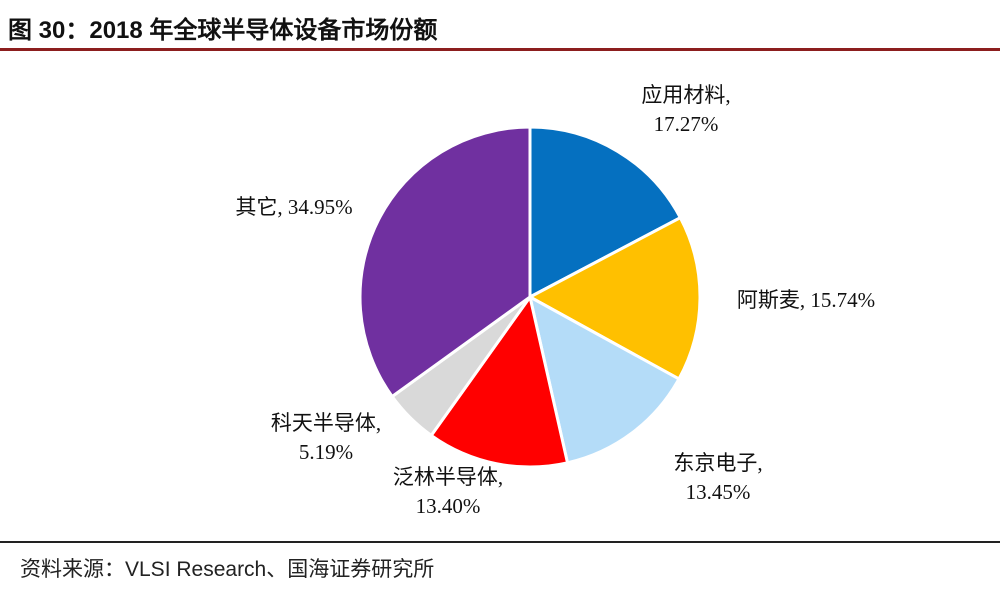 This screenshot has height=604, width=1000. Describe the element at coordinates (223, 30) in the screenshot. I see `chart-title: 图 30：2018 年全球半导体设备市场份额` at that location.